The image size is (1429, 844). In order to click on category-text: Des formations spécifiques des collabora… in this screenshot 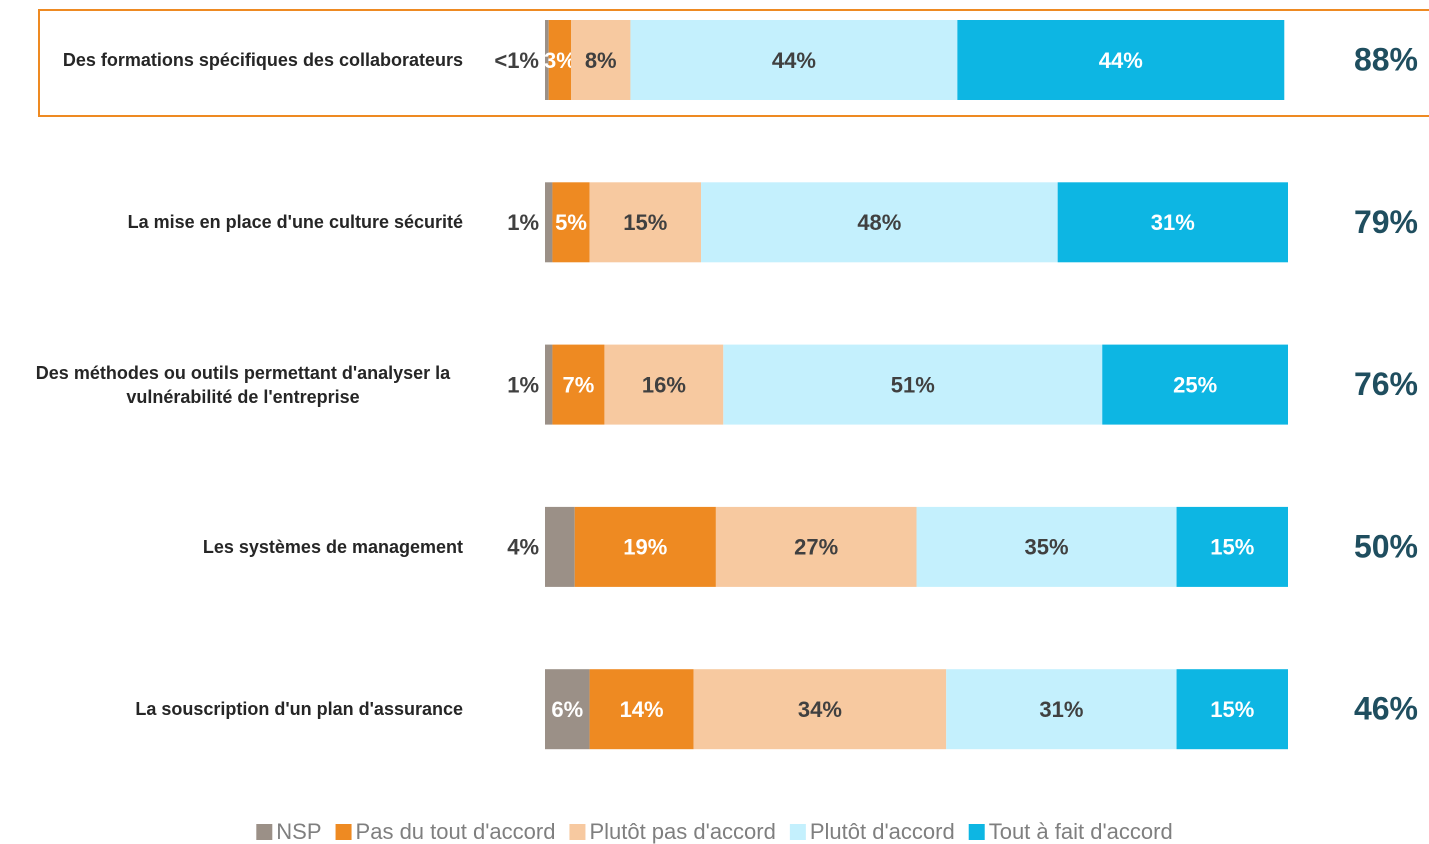, I will do `click(262, 60)`.